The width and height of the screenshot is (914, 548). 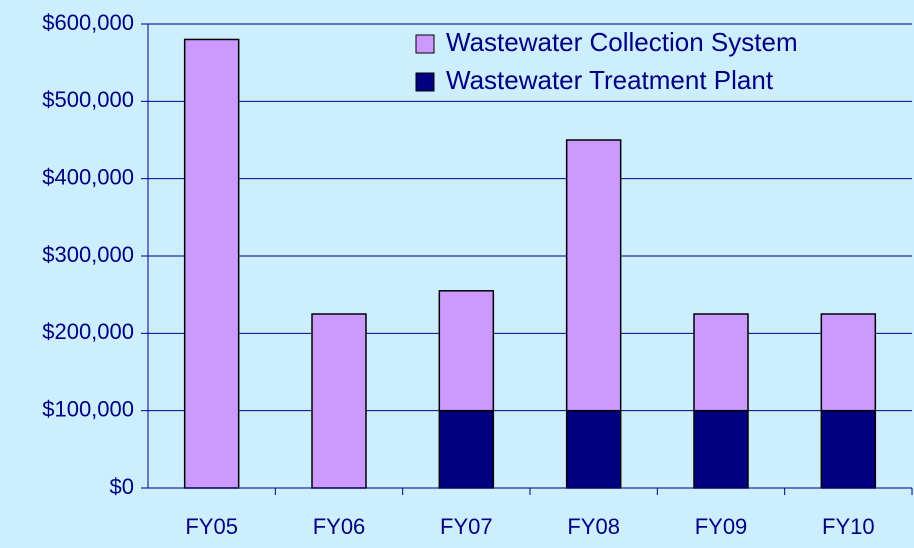 What do you see at coordinates (88, 408) in the screenshot?
I see `y-tick-label: $100,000` at bounding box center [88, 408].